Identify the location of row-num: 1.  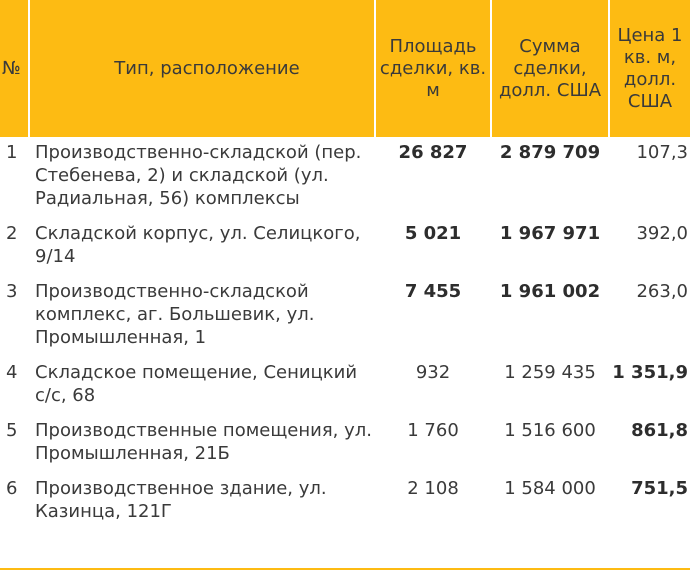
(12, 152).